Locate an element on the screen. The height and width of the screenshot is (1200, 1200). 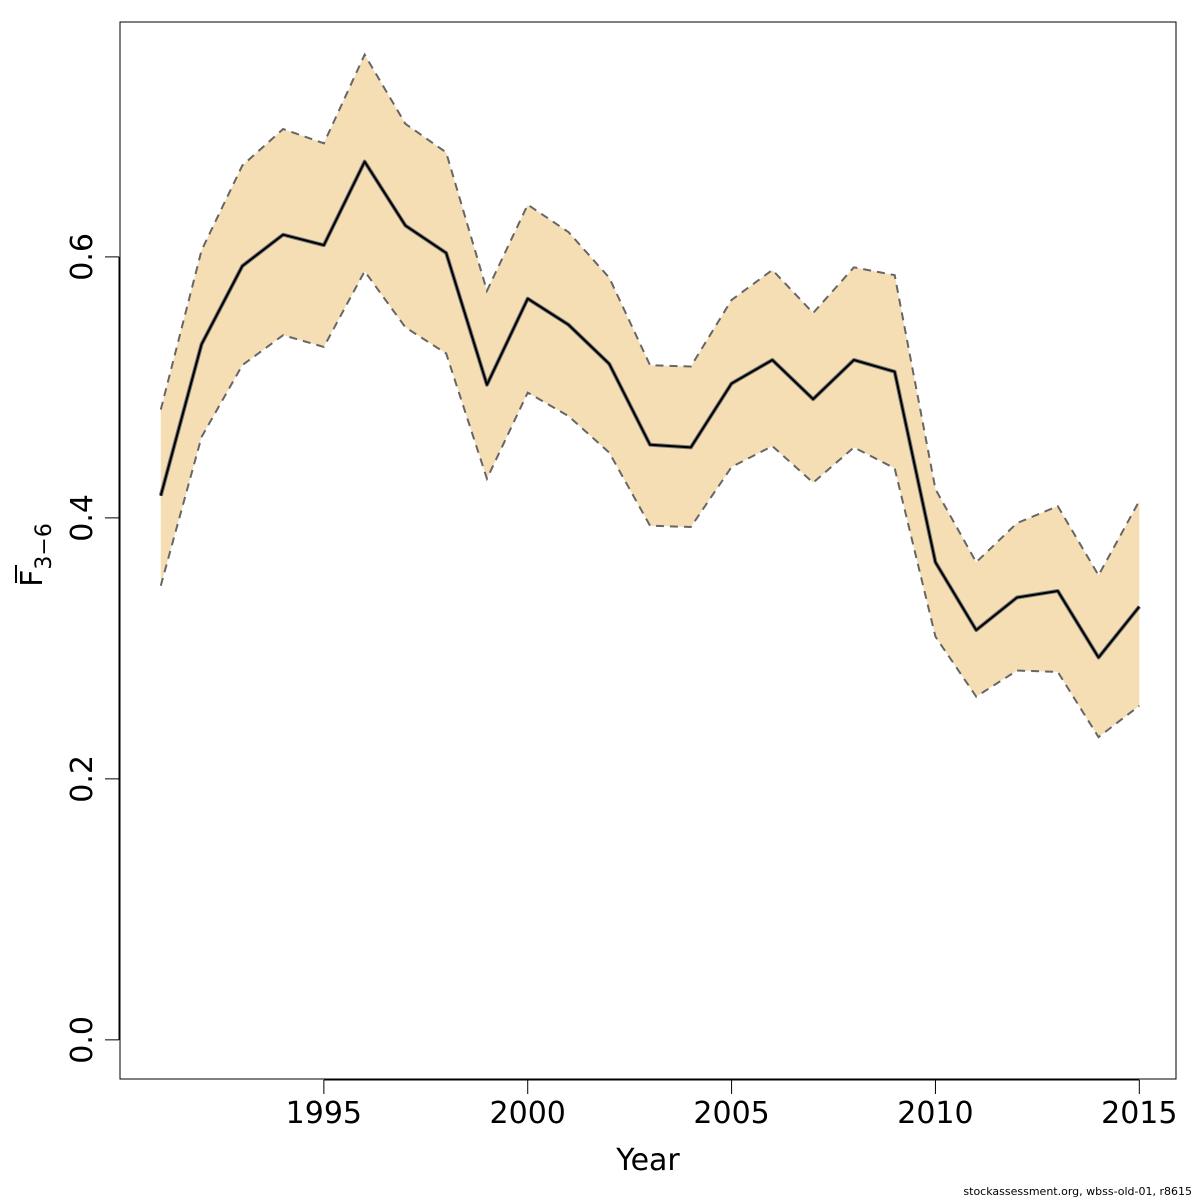
x-axis: 1995 2000 2005 2010 2015 is located at coordinates (731, 1105).